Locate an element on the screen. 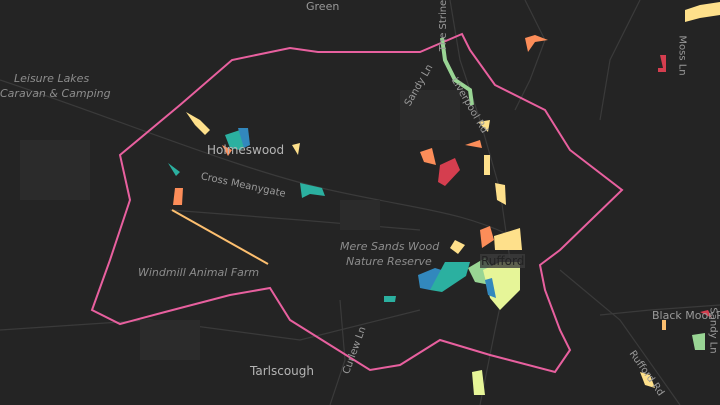 Image resolution: width=720 pixels, height=405 pixels. label-tarlscough: Tarlscough is located at coordinates (282, 371).